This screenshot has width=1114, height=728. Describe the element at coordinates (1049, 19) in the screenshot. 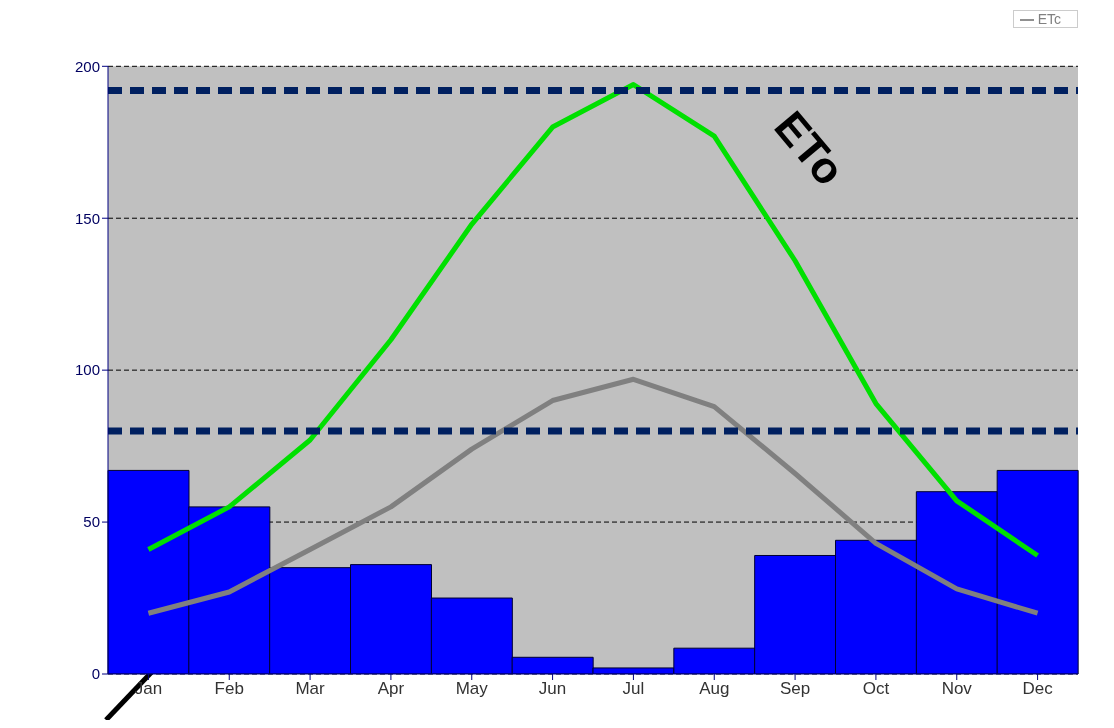

I see `legend-label: ETc` at that location.